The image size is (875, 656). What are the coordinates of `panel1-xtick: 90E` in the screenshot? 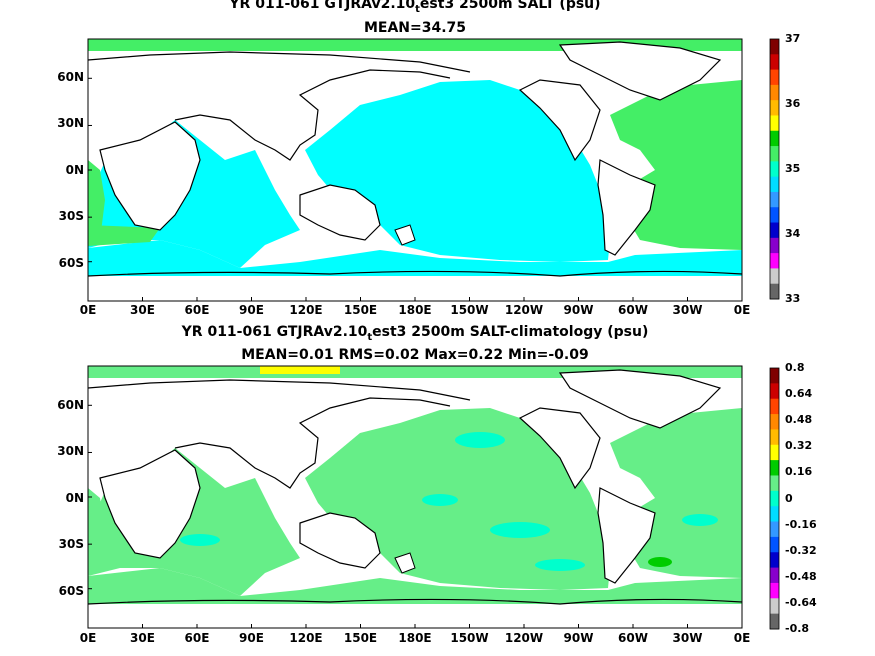 It's located at (251, 310).